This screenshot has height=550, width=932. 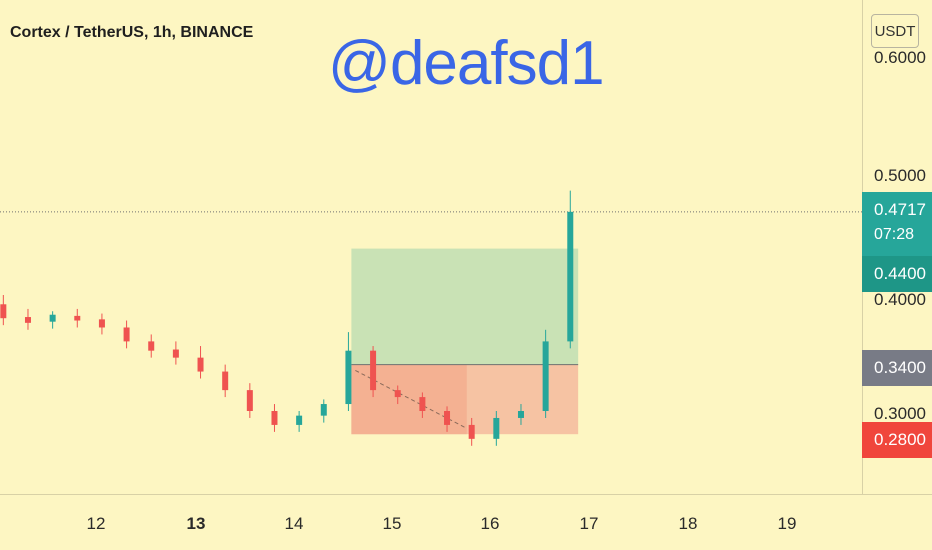 What do you see at coordinates (900, 413) in the screenshot?
I see `price-label-0.3000: 0.3000` at bounding box center [900, 413].